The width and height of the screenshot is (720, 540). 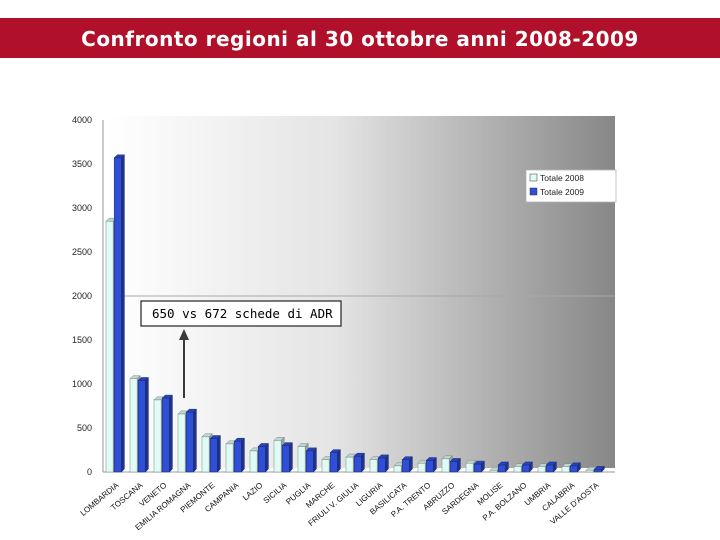 I want to click on y-tick-label: 3500, so click(x=82, y=164).